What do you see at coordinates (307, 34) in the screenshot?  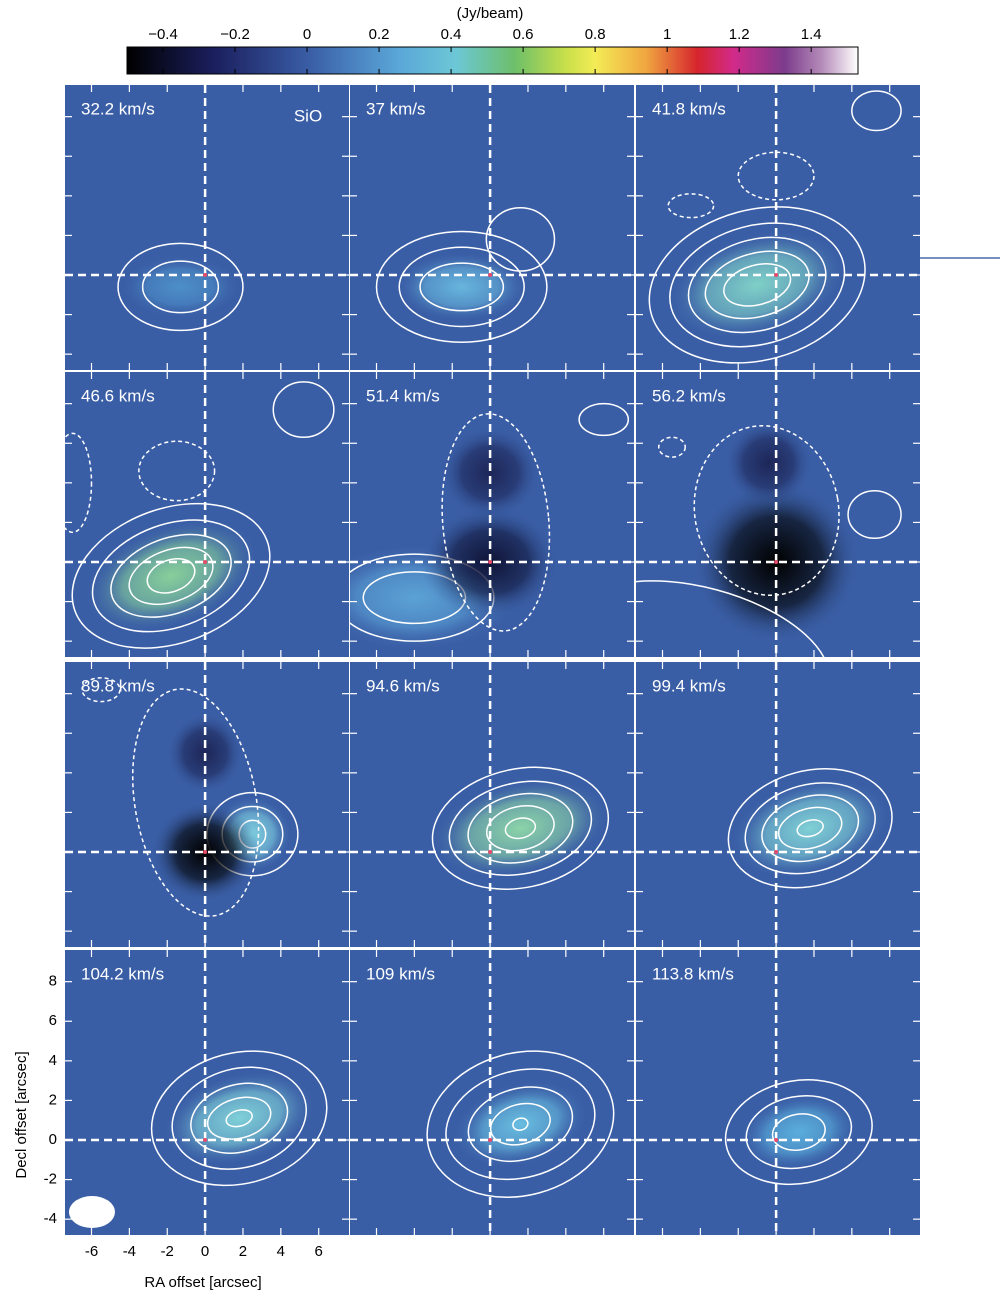 I see `colorbar-tick-label: 0` at bounding box center [307, 34].